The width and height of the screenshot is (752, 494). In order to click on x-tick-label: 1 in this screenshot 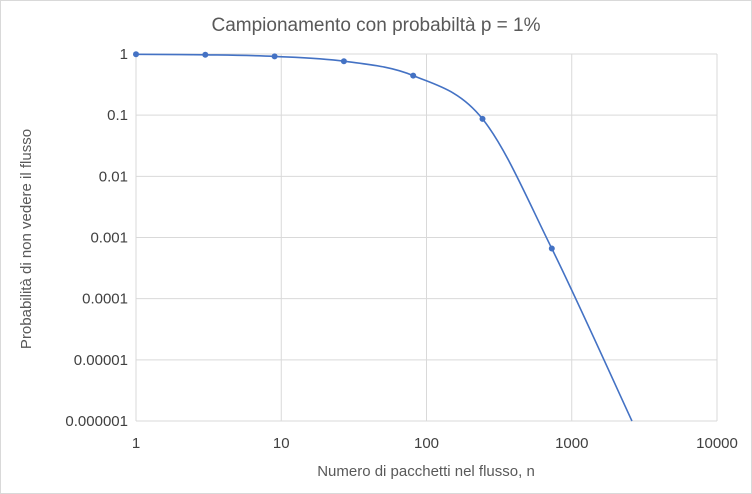, I will do `click(136, 443)`.